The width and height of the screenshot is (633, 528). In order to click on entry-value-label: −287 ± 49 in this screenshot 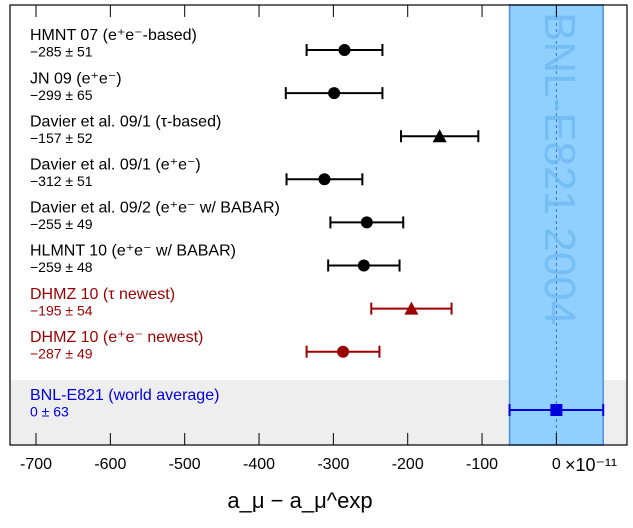, I will do `click(61, 353)`.